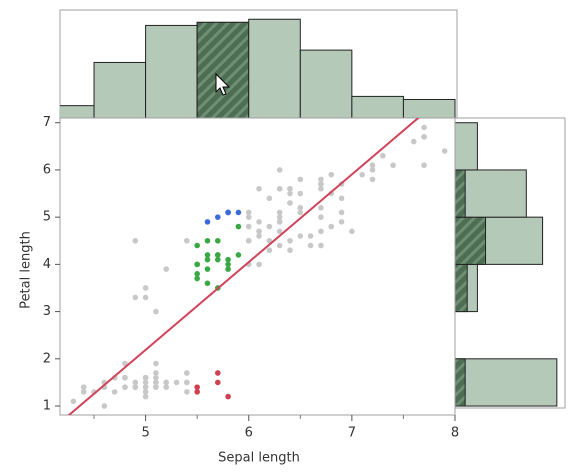  I want to click on y-tick-label: 4, so click(47, 264).